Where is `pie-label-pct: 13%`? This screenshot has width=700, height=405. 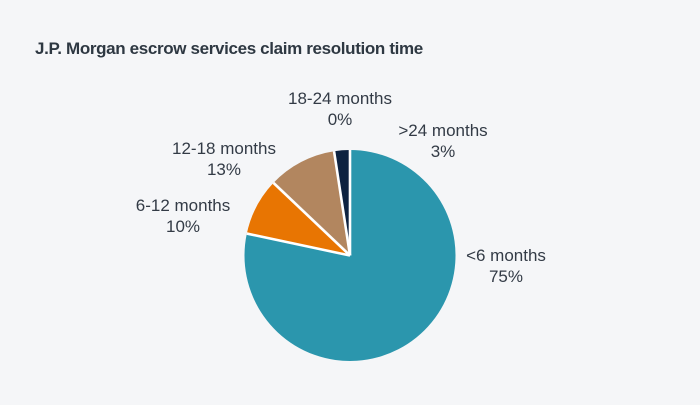
pie-label-pct: 13% is located at coordinates (224, 169).